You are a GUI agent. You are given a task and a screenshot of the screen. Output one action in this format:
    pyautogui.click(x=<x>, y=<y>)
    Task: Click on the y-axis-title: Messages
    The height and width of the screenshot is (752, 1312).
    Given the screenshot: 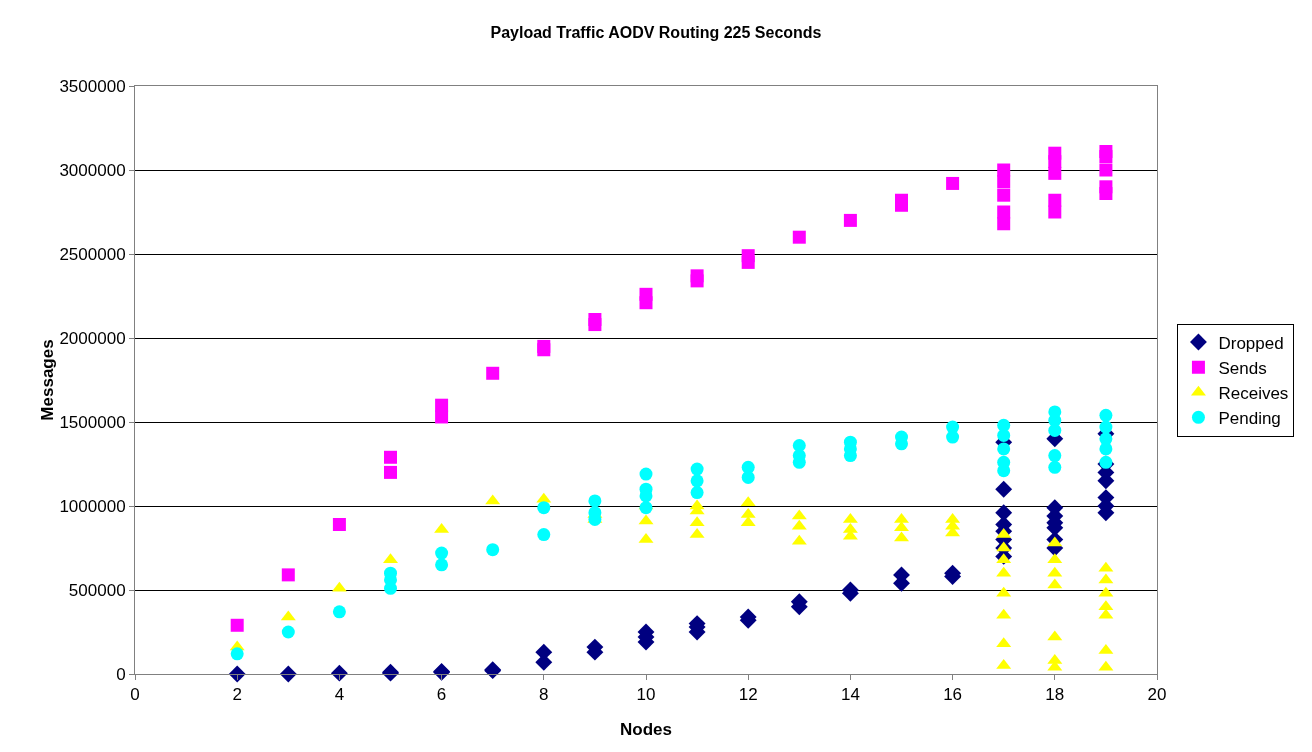 What is the action you would take?
    pyautogui.click(x=48, y=380)
    